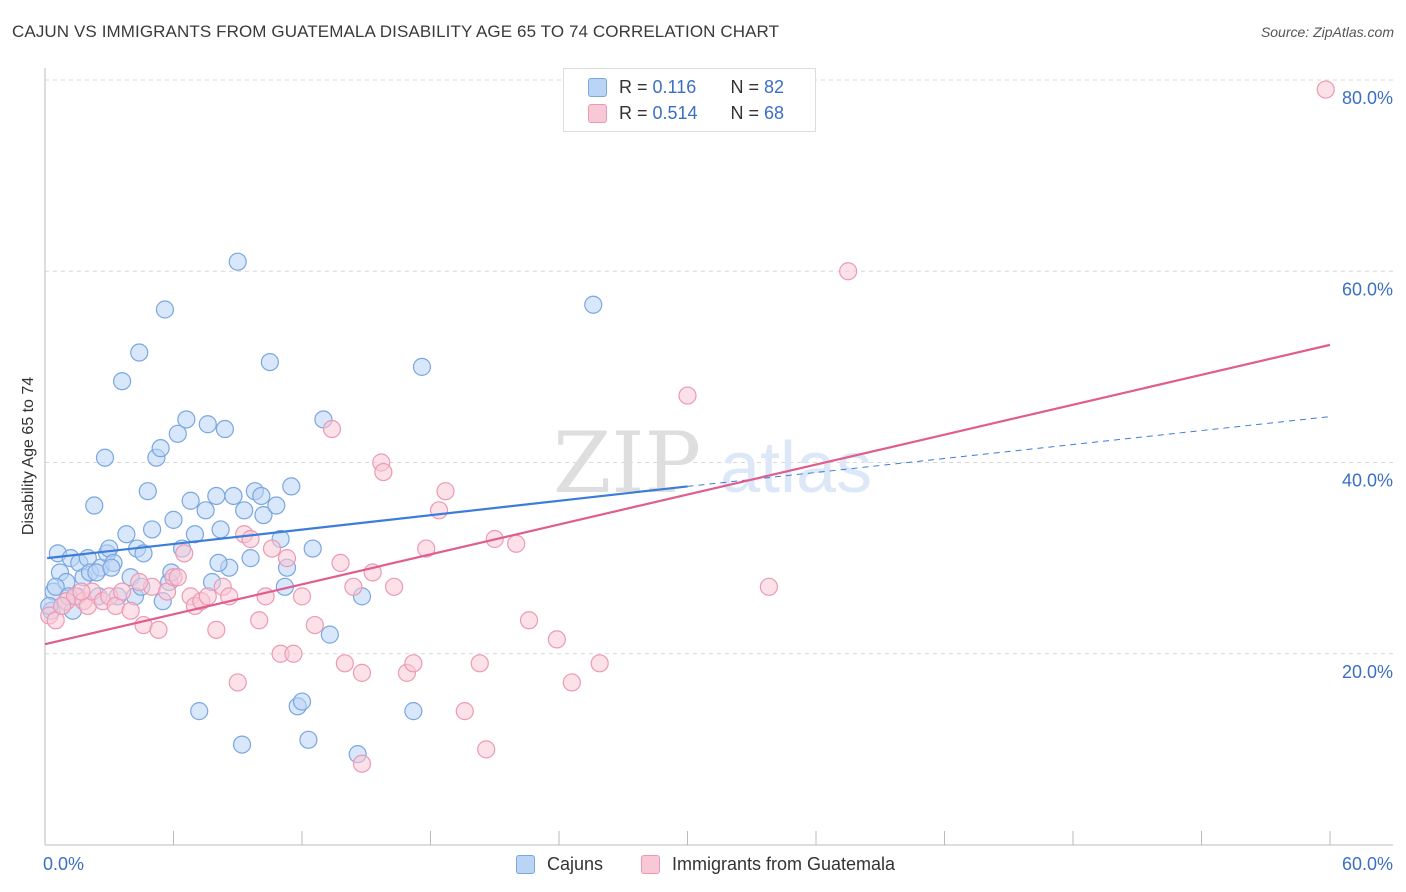 The image size is (1406, 892). Describe the element at coordinates (1009, 451) in the screenshot. I see `cajun-trend-extension` at that location.